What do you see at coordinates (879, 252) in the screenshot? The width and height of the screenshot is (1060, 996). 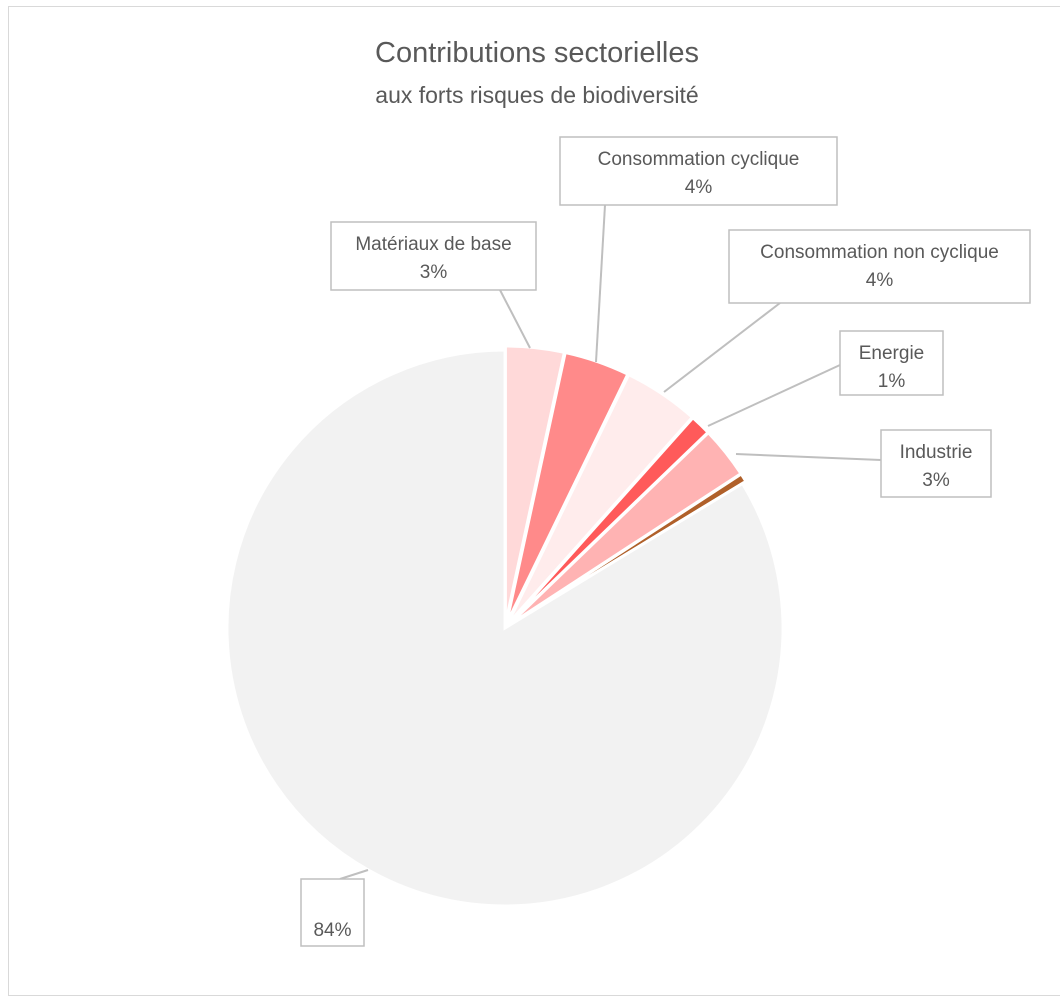 I see `data-label-category: Consommation non cyclique` at bounding box center [879, 252].